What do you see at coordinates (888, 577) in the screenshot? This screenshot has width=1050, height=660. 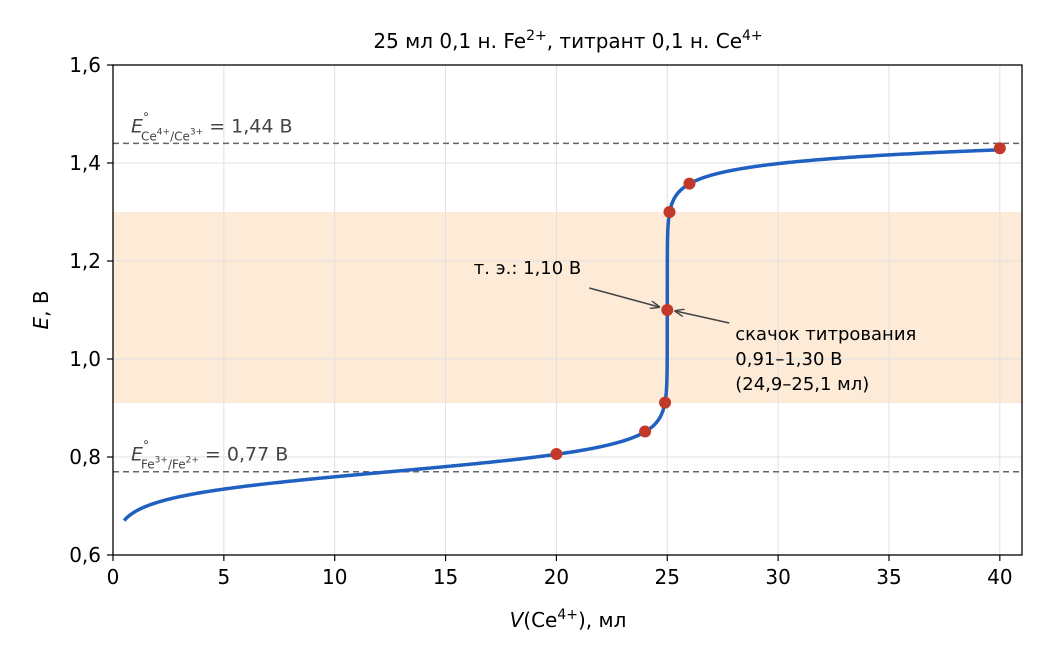 I see `x-tick-label: 35` at bounding box center [888, 577].